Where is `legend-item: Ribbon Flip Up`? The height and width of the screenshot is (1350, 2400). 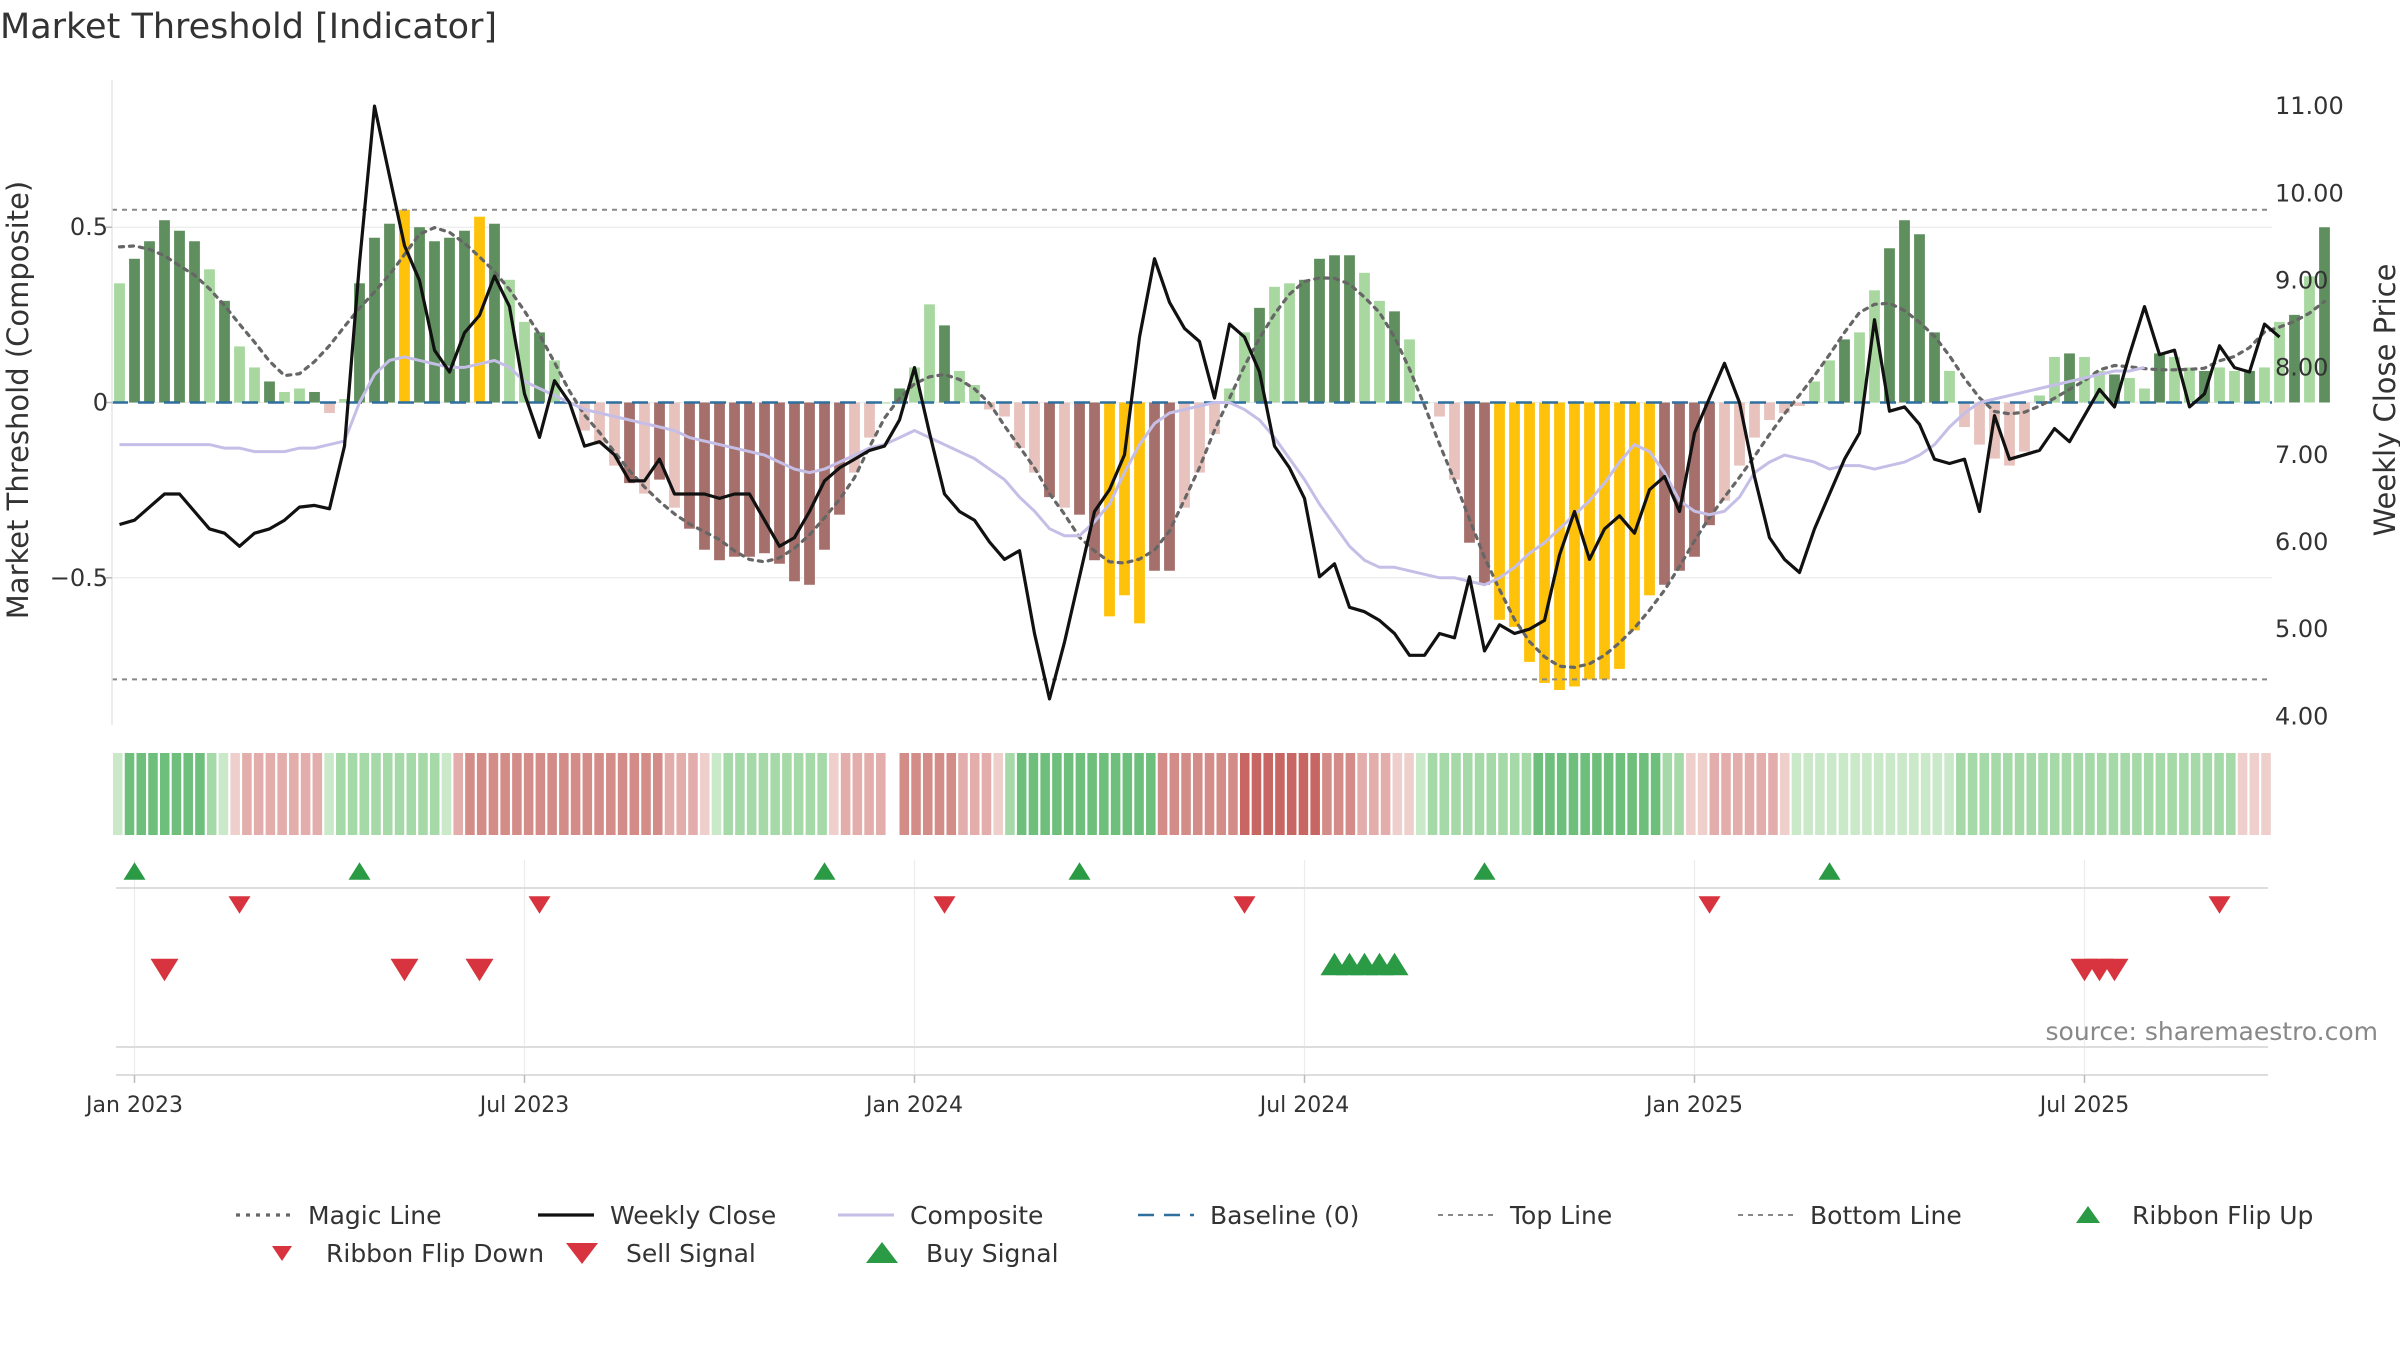 legend-item: Ribbon Flip Up is located at coordinates (2194, 1215).